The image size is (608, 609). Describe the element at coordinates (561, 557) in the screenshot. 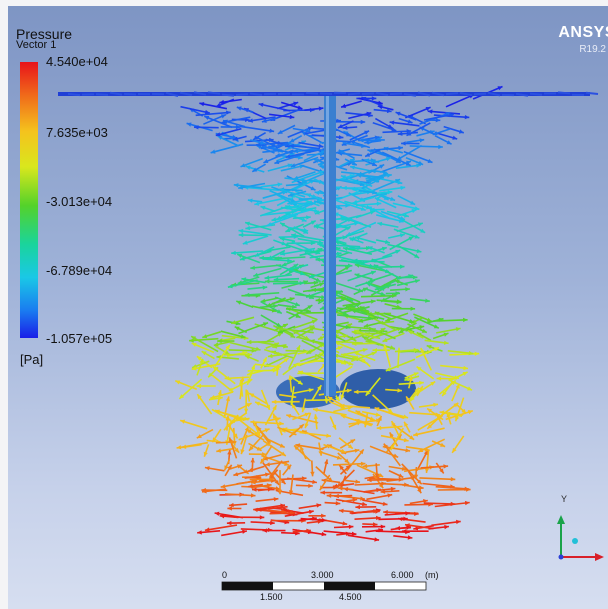

I see `axis-origin` at that location.